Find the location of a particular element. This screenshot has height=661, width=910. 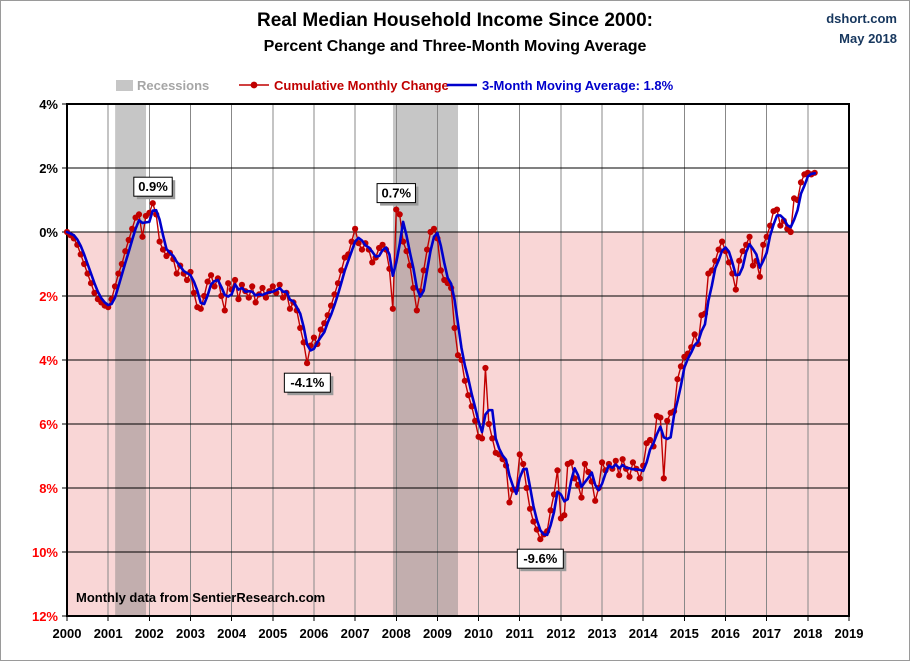

y-tick-label: 10% is located at coordinates (45, 552).